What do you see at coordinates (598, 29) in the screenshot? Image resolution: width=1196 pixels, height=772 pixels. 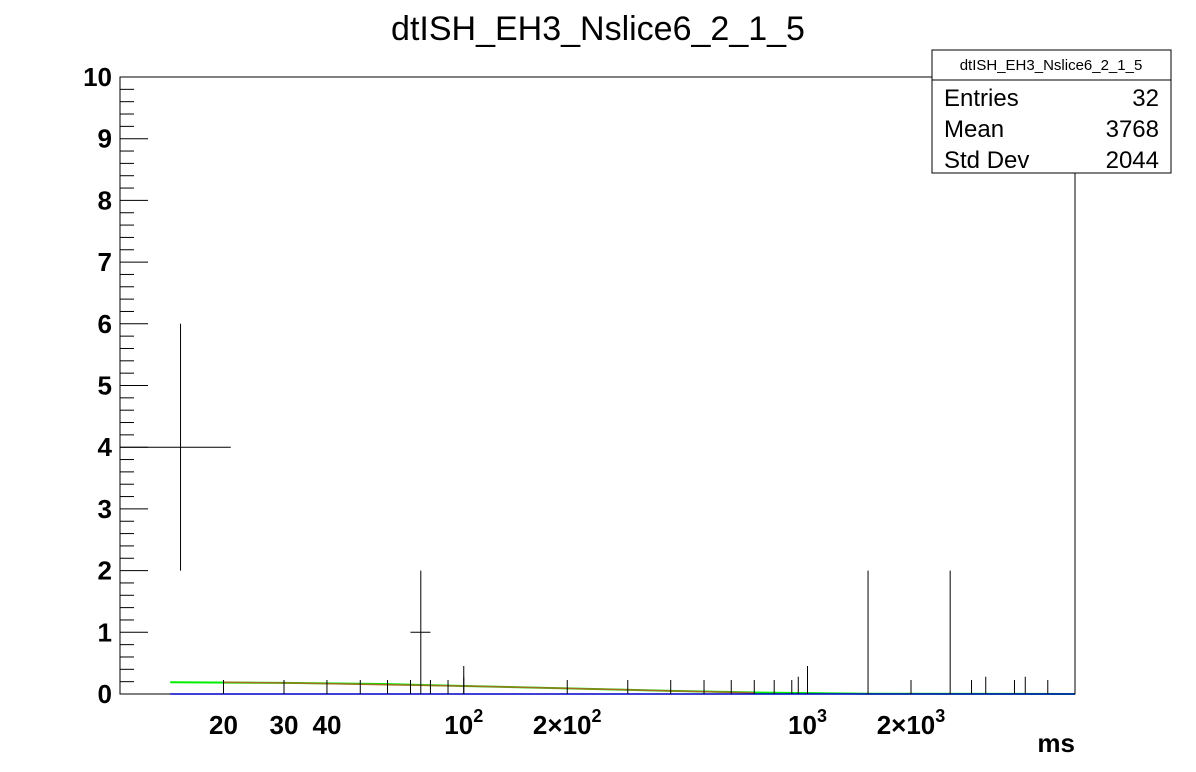 I see `chart-title: dtISH_EH3_Nslice6_2_1_5` at bounding box center [598, 29].